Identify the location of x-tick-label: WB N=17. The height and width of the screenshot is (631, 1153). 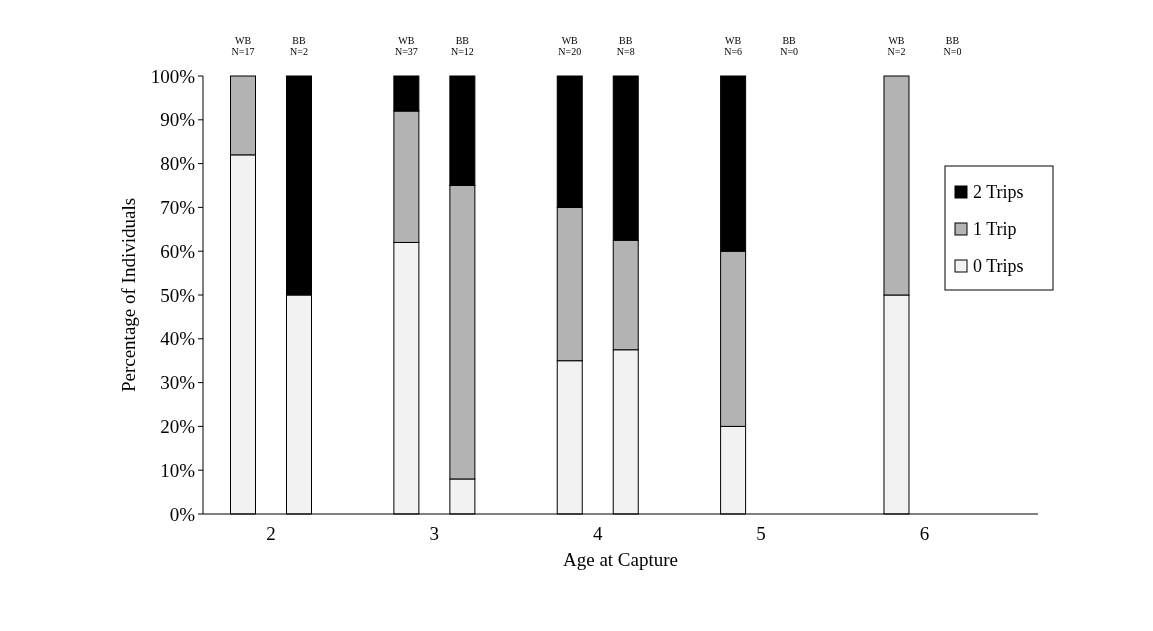
(243, 46).